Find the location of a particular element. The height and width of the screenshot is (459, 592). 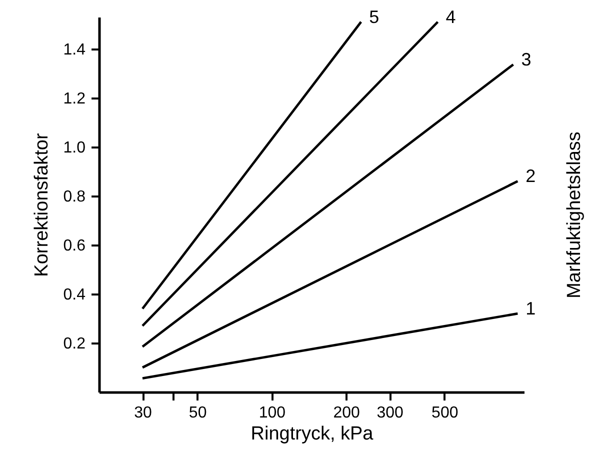

x-tick-label: 300 is located at coordinates (390, 413).